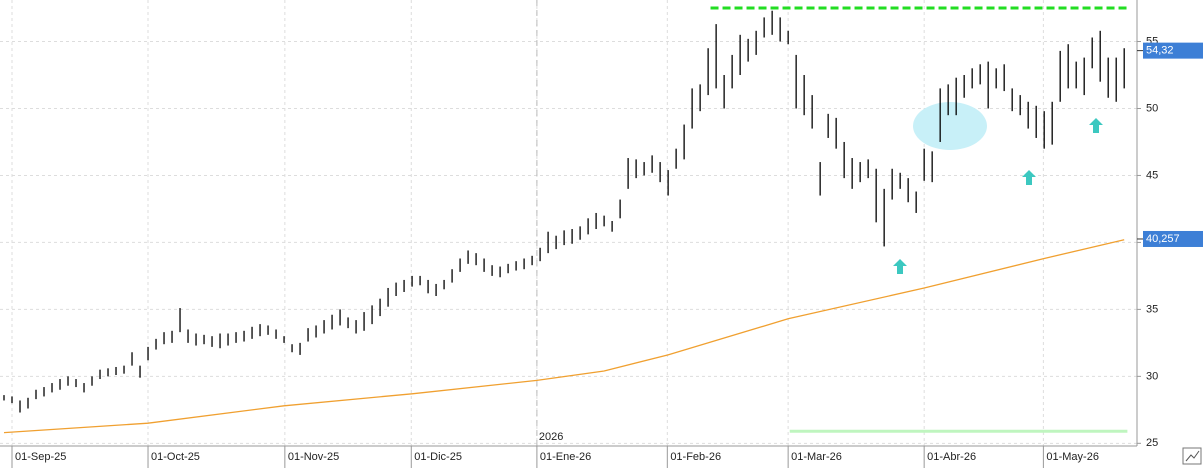  What do you see at coordinates (438, 457) in the screenshot?
I see `x-tick-label: 01-Dic-25` at bounding box center [438, 457].